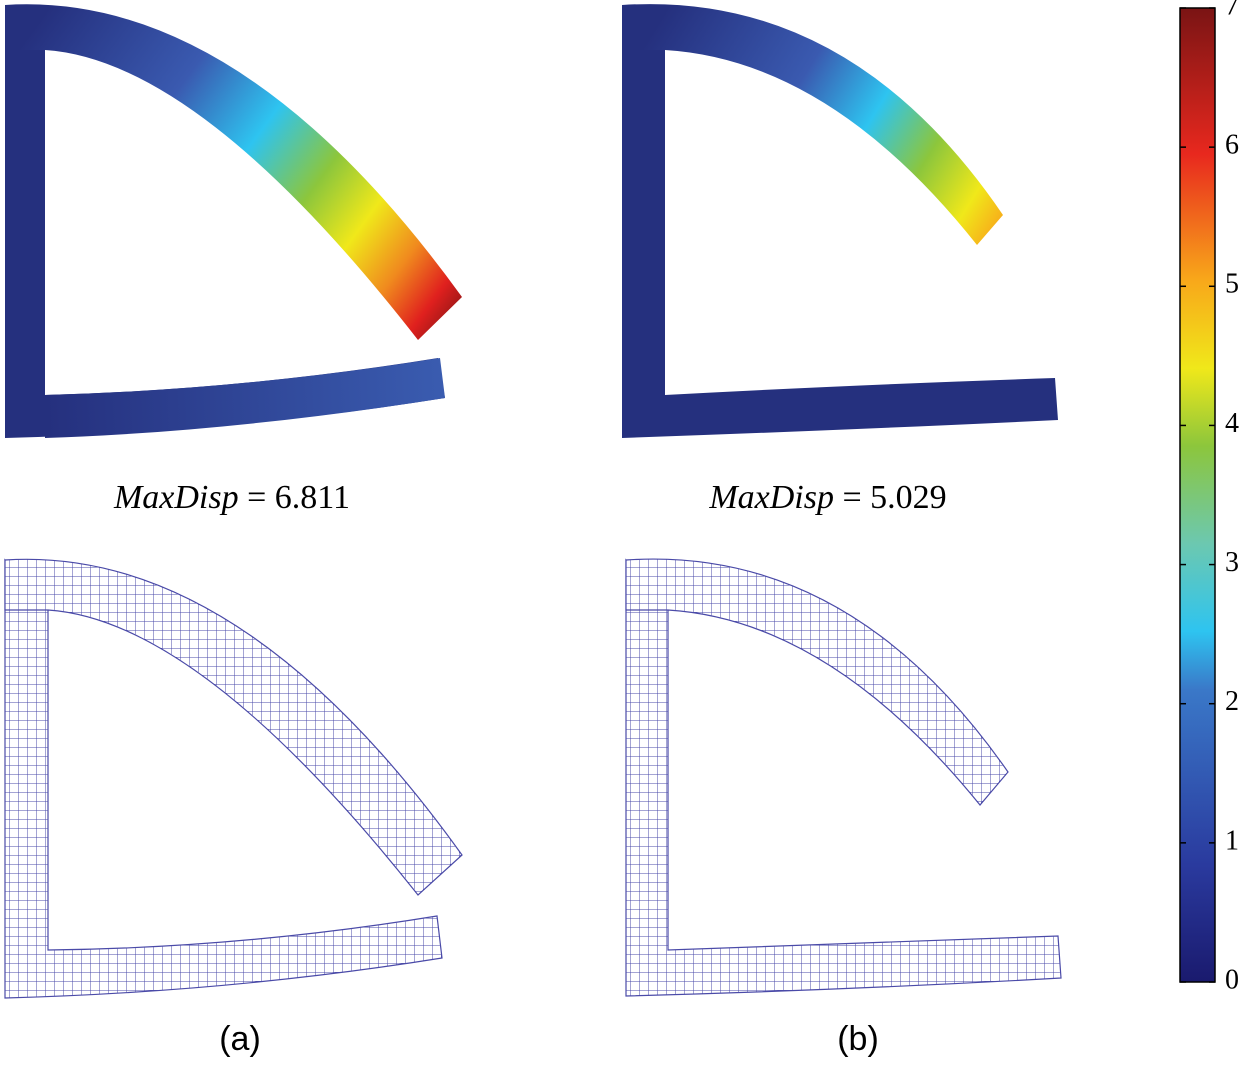  Describe the element at coordinates (1232, 423) in the screenshot. I see `colorbar-tick-label: 4` at that location.